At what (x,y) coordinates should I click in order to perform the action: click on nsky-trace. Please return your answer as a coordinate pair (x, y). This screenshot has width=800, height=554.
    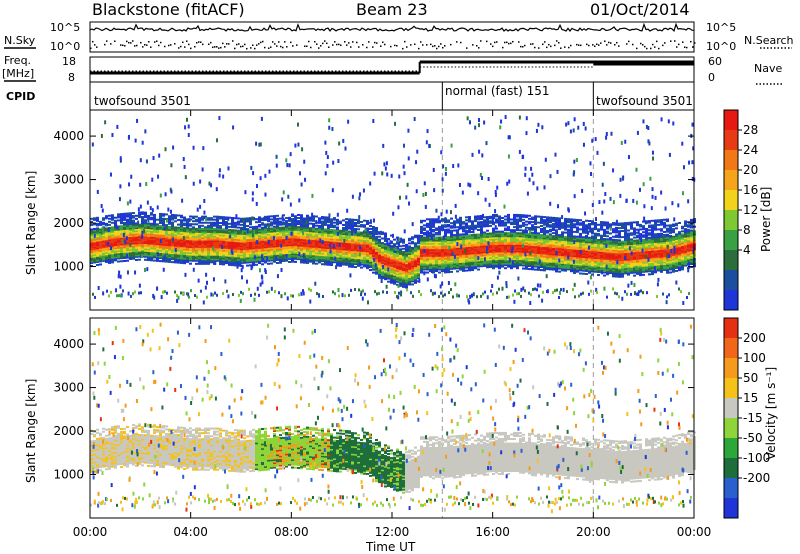
    Looking at the image, I should click on (392, 27).